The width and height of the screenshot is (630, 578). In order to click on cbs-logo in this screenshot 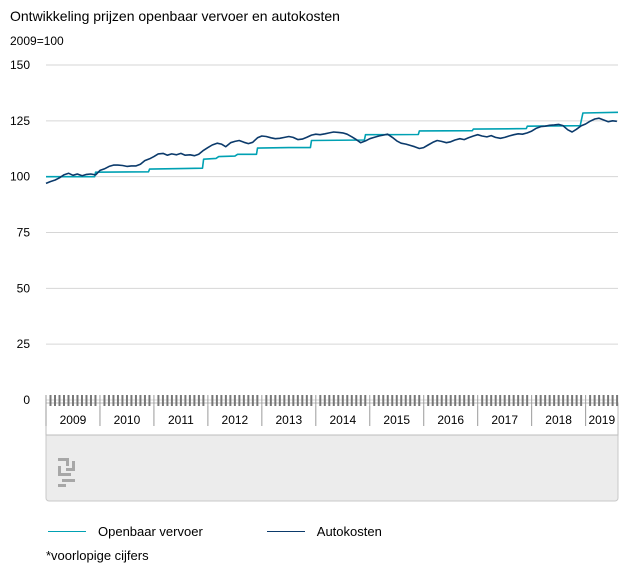, I will do `click(66, 472)`.